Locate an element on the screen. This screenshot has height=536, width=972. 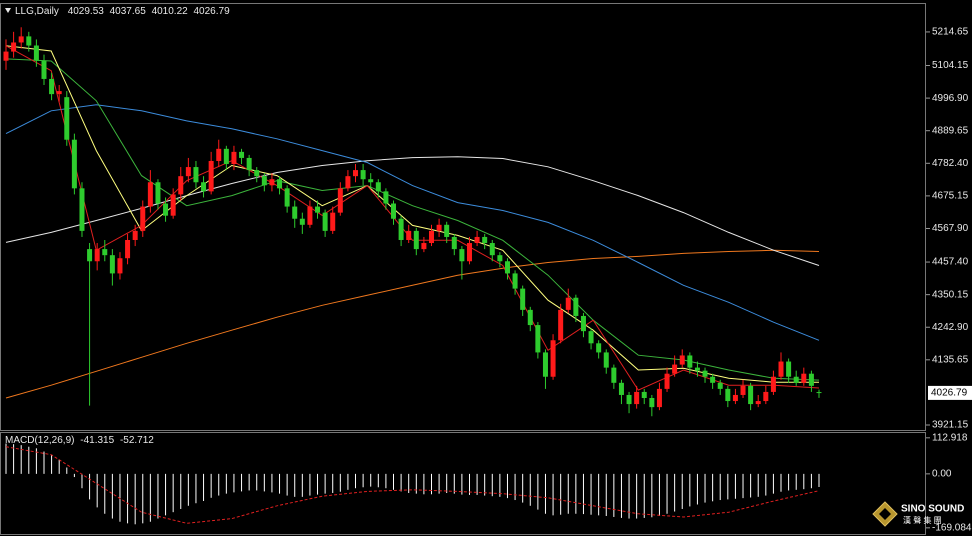
y-tick-label: 4567.90 is located at coordinates (950, 228).